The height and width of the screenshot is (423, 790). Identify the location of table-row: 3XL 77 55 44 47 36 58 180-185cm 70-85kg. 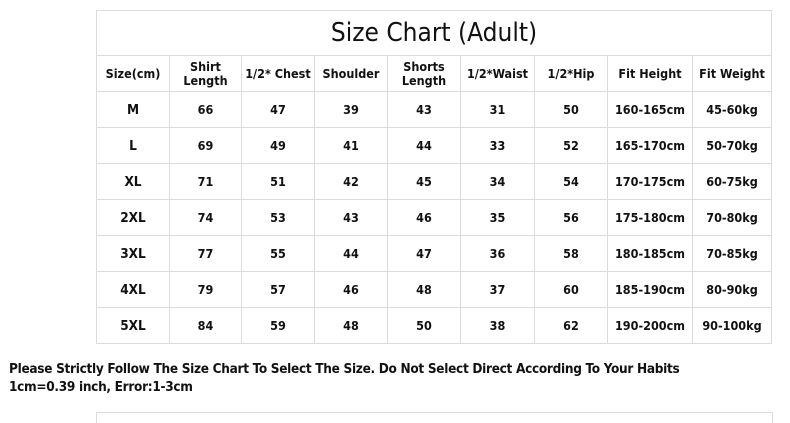
(434, 253).